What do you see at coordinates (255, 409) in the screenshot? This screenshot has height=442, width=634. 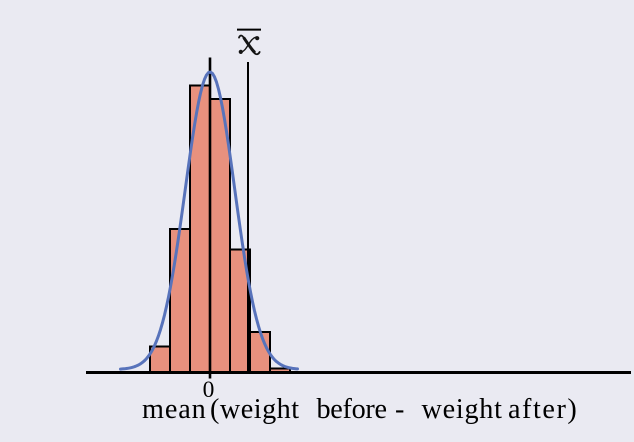 I see `svg-text: (weight` at bounding box center [255, 409].